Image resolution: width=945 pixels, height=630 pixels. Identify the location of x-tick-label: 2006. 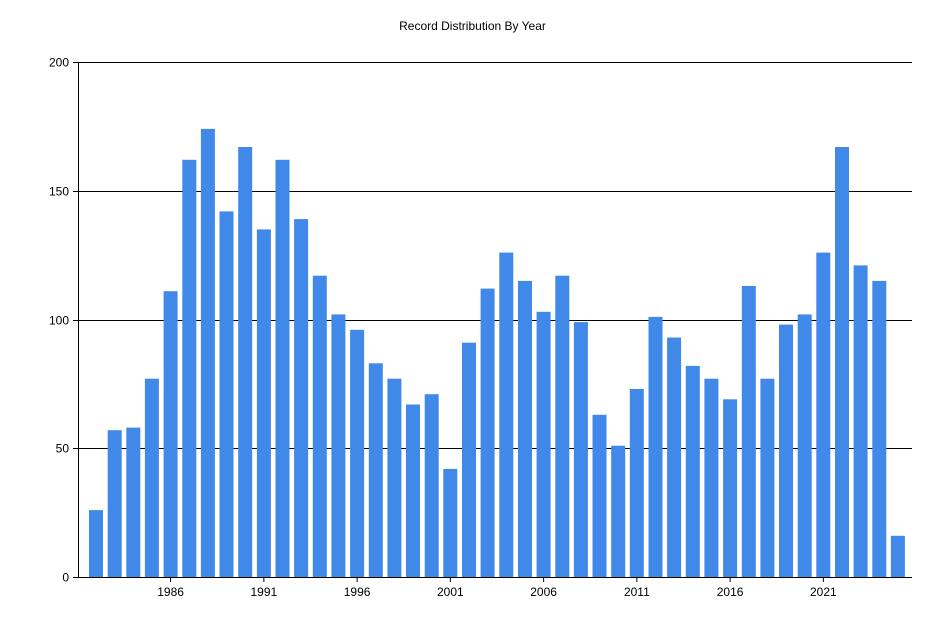
(543, 592).